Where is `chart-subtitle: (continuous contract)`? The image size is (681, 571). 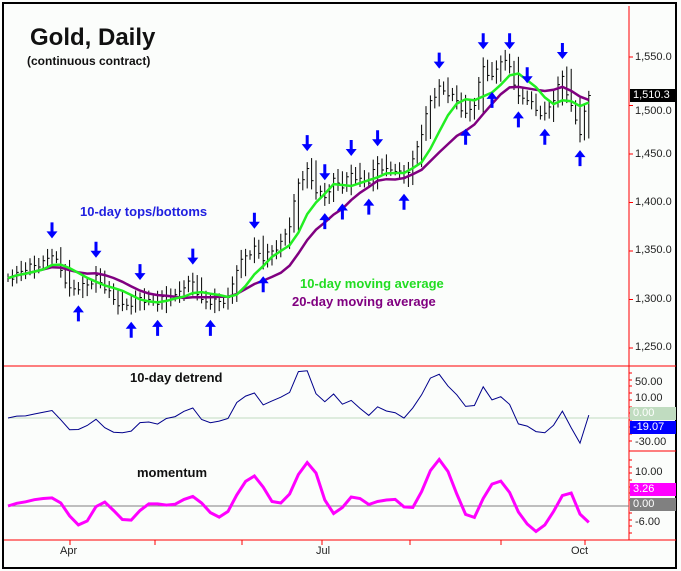 chart-subtitle: (continuous contract) is located at coordinates (89, 61).